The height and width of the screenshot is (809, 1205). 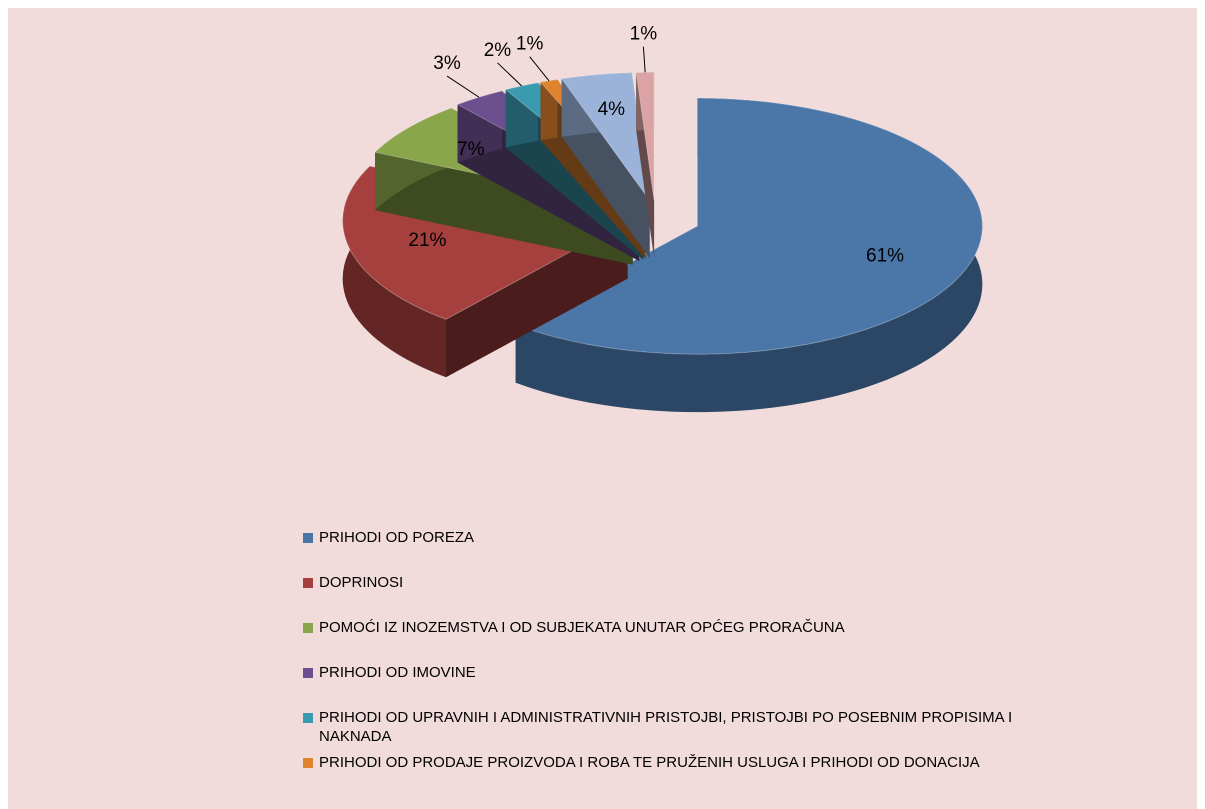 What do you see at coordinates (683, 550) in the screenshot?
I see `legend-item: PRIHODI OD POREZA` at bounding box center [683, 550].